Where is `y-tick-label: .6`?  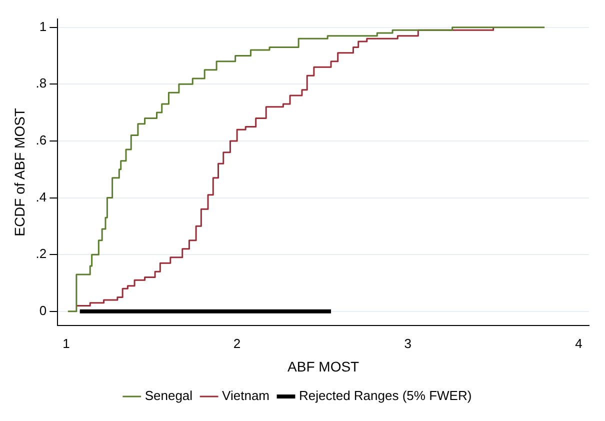
y-tick-label: .6 is located at coordinates (41, 140).